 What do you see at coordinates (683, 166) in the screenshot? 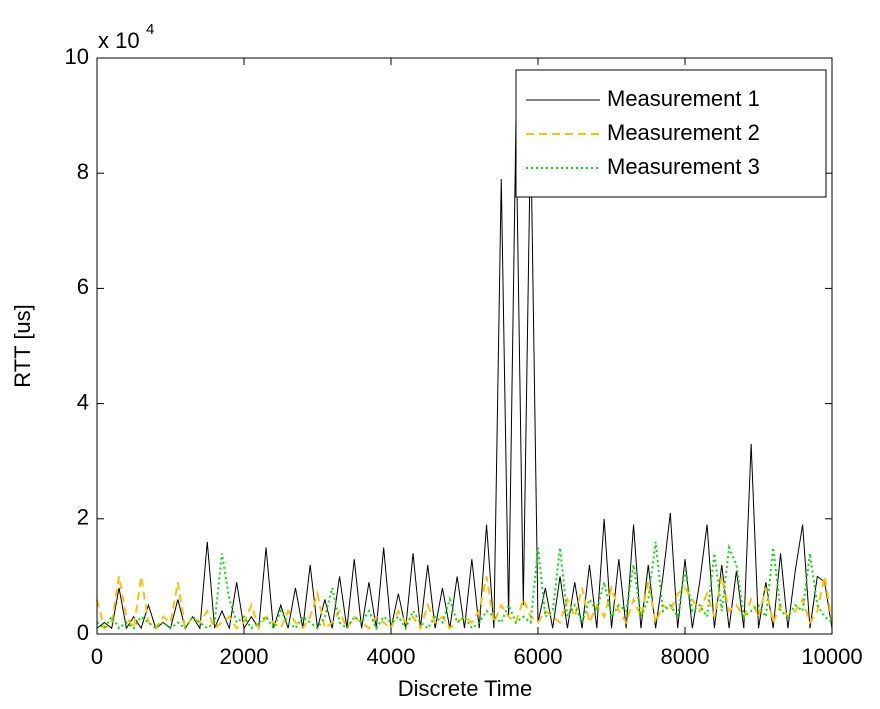
I see `legend-label: Measurement 3` at bounding box center [683, 166].